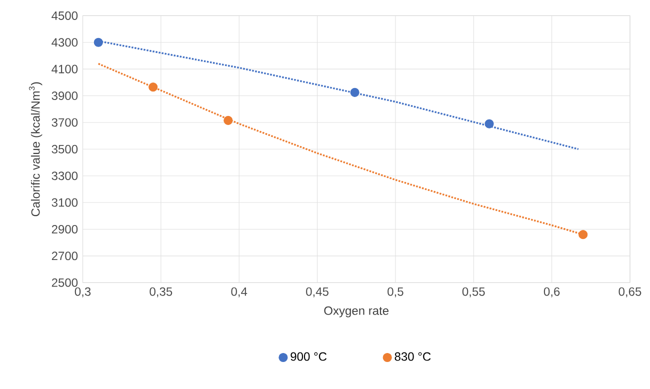 This screenshot has width=650, height=389. What do you see at coordinates (65, 149) in the screenshot?
I see `y-tick-label: 3500` at bounding box center [65, 149].